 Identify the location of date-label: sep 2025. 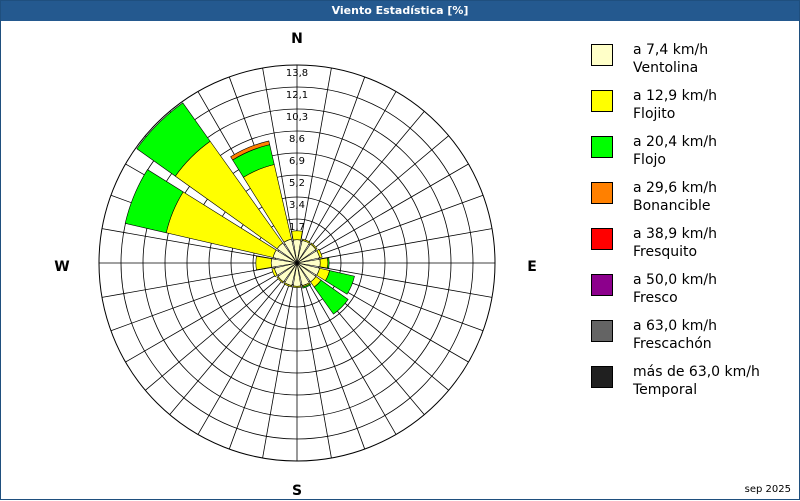
(767, 489).